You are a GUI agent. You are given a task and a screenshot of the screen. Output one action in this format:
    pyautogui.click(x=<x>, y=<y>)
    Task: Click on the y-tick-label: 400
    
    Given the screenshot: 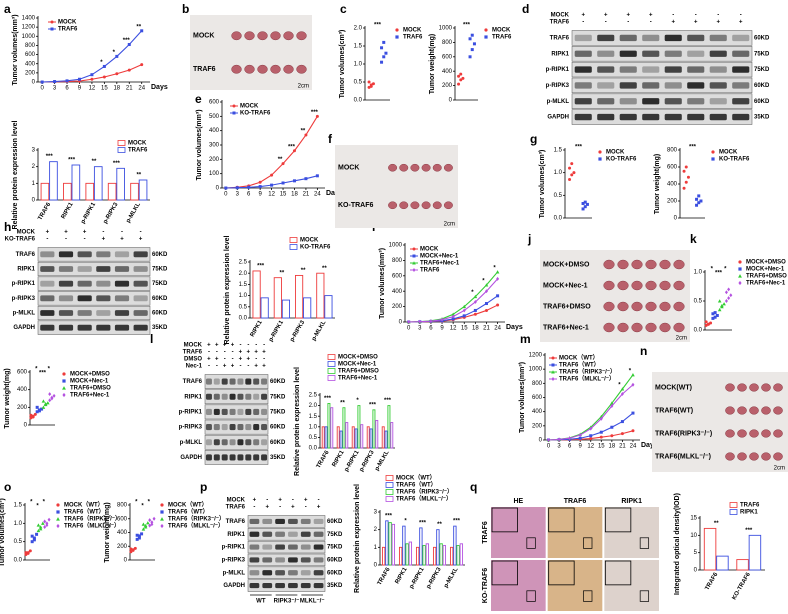 What is the action you would take?
    pyautogui.click(x=214, y=131)
    